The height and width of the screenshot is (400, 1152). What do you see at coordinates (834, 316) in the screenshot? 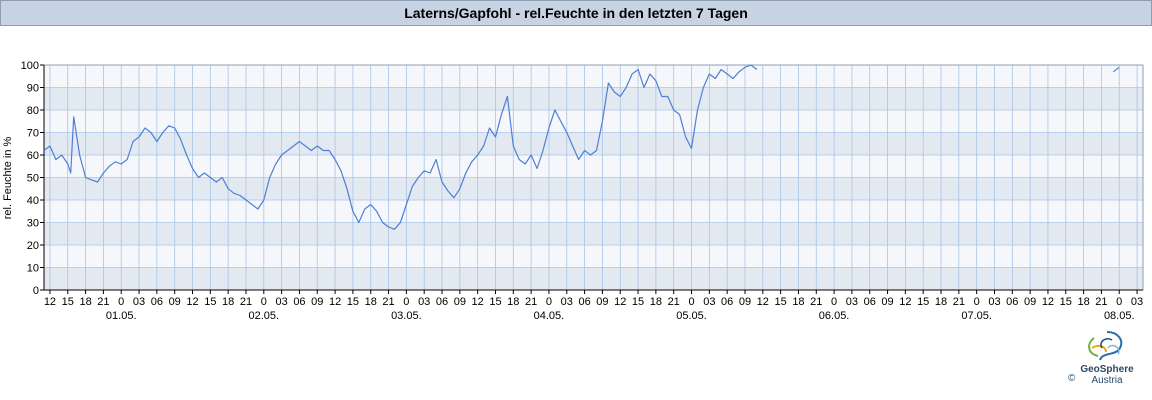
I see `date-label: 06.05.` at bounding box center [834, 316].